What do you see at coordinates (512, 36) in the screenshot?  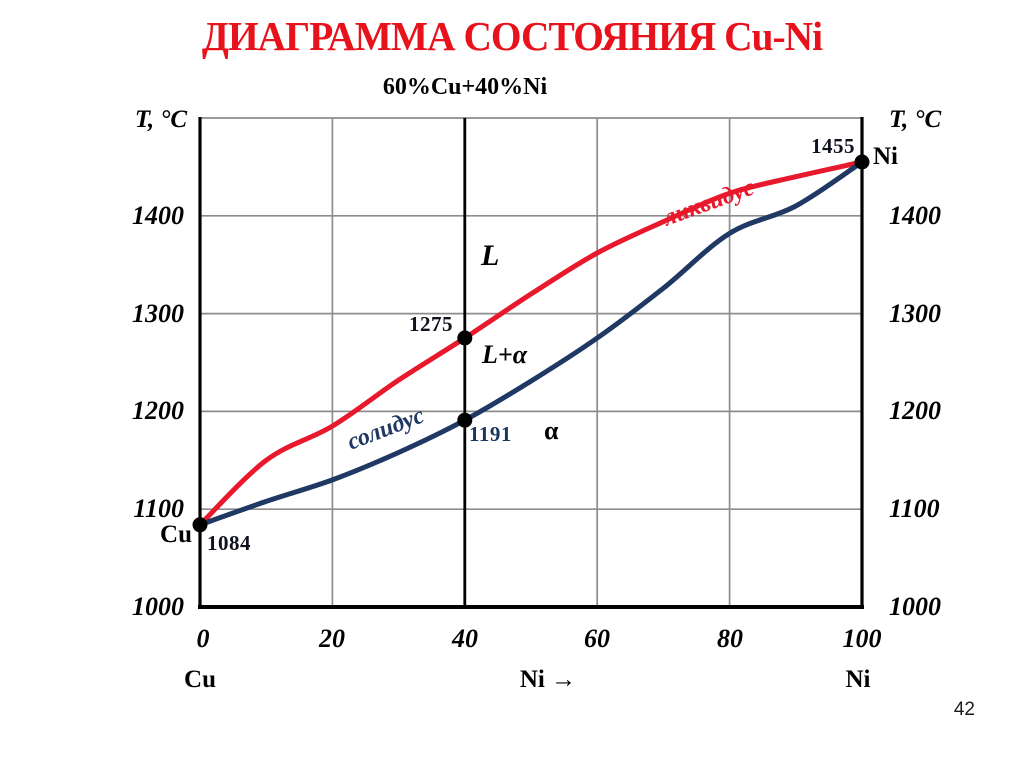 I see `page-title: ДИАГРАММА СОСТОЯНИЯ Cu-Ni` at bounding box center [512, 36].